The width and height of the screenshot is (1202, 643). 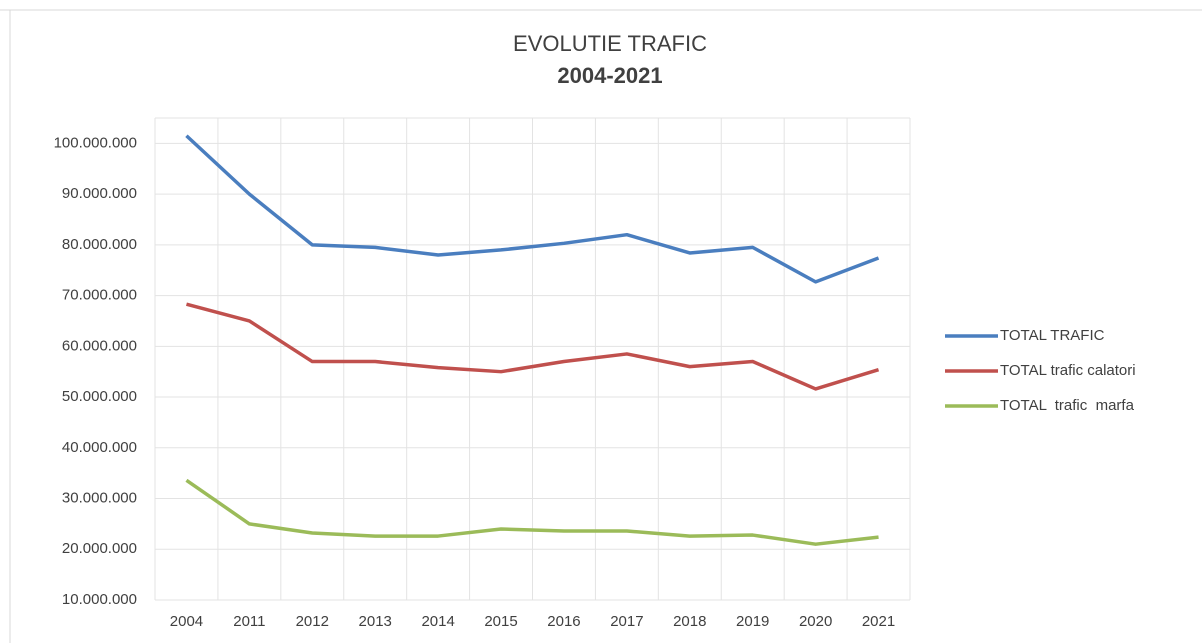 I want to click on x-tick-label: 2004, so click(x=186, y=621).